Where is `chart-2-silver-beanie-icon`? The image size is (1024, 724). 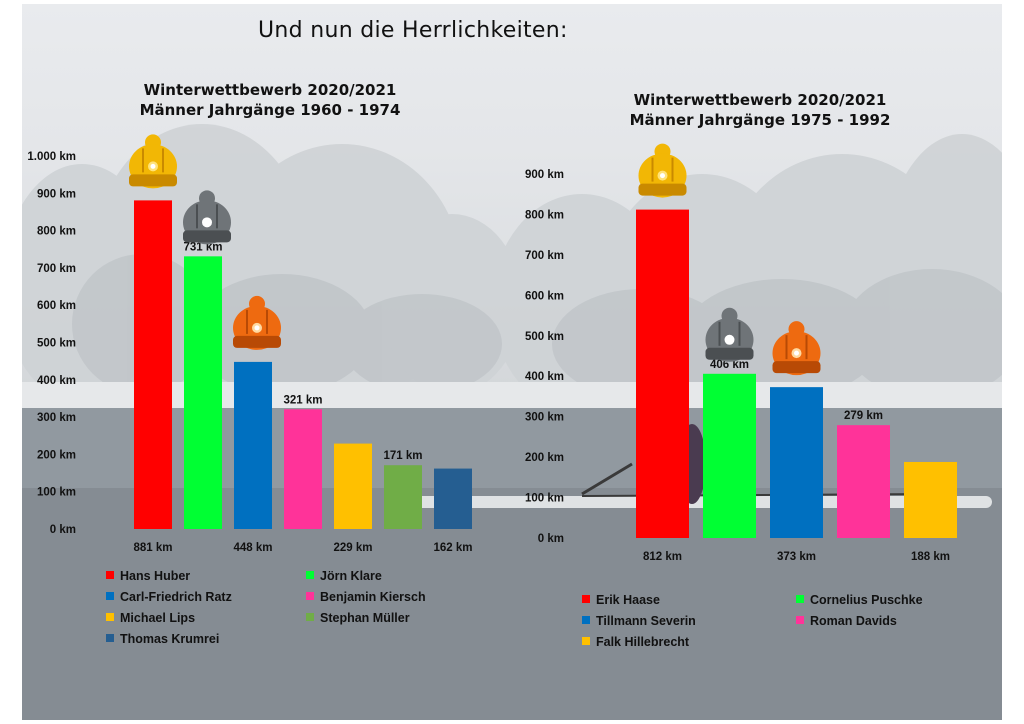
chart-2-silver-beanie-icon is located at coordinates (729, 334).